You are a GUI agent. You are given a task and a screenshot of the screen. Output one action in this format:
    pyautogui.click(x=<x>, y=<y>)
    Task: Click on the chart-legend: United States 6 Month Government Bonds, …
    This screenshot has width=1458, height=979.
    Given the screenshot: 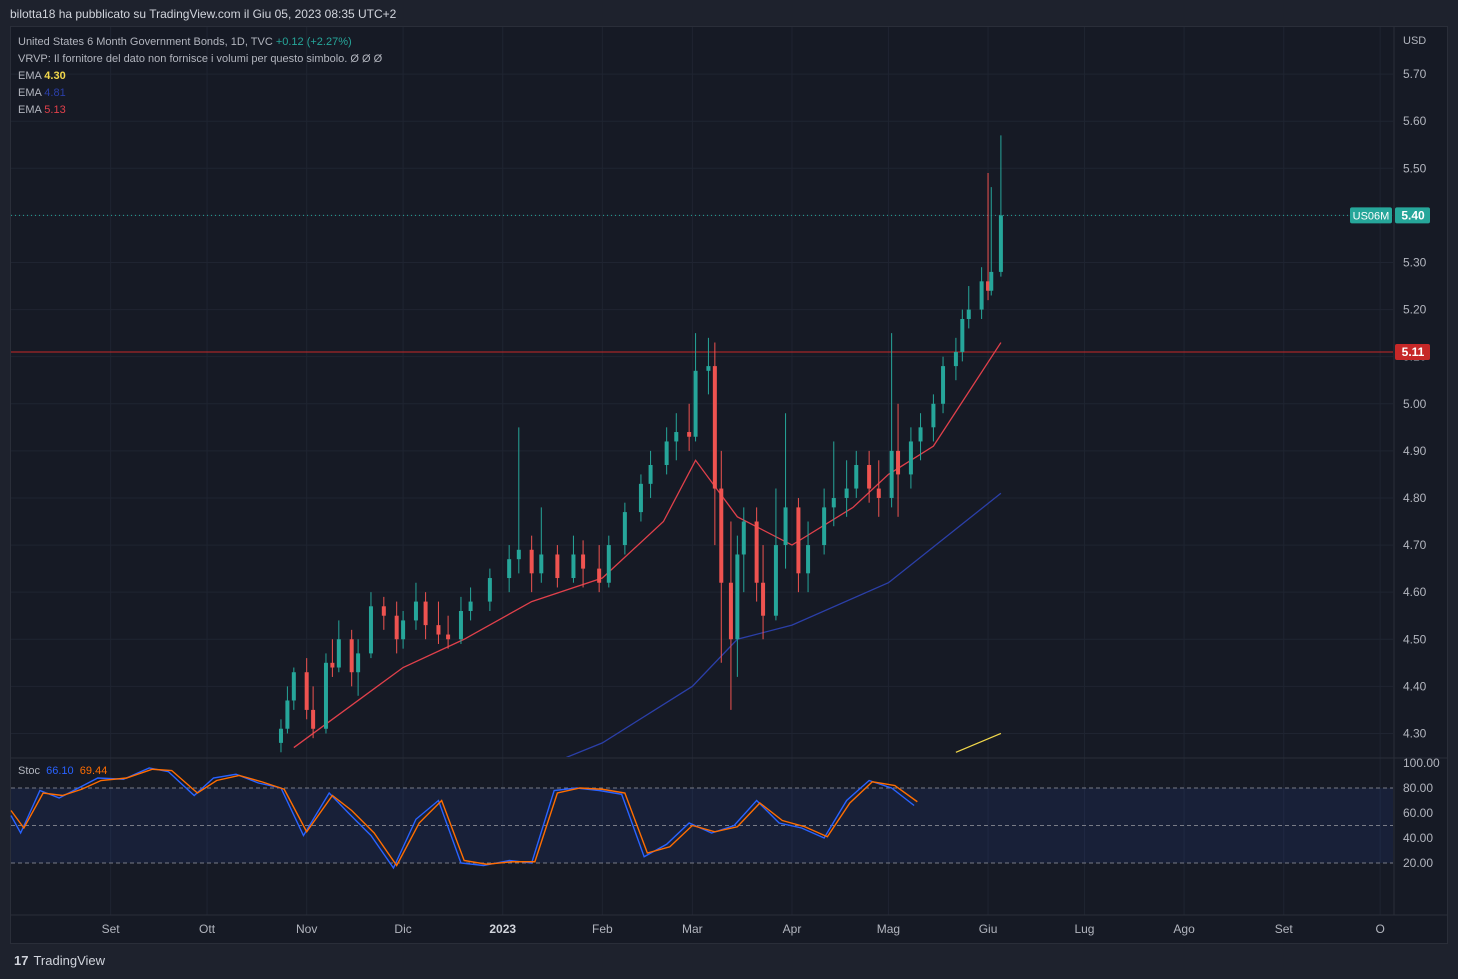 What is the action you would take?
    pyautogui.click(x=200, y=76)
    